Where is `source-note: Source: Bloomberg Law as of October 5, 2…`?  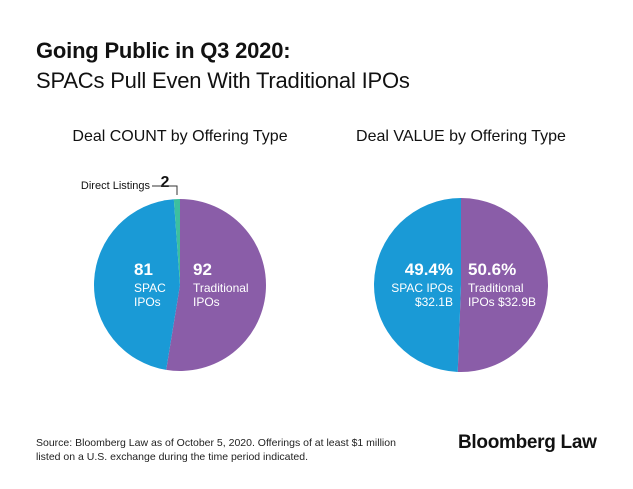 source-note: Source: Bloomberg Law as of October 5, 2… is located at coordinates (216, 450).